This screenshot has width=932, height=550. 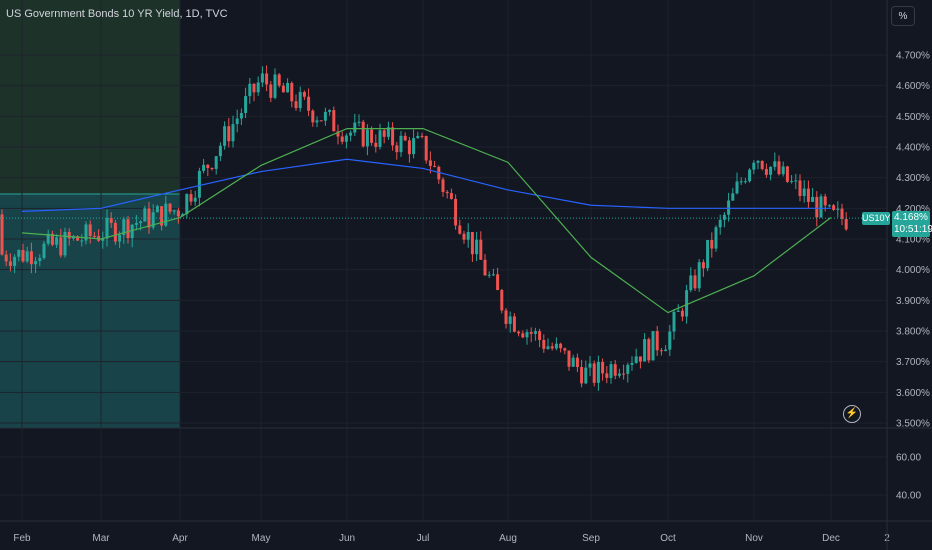 I want to click on oscillator-tick-label: 40.00, so click(x=908, y=496).